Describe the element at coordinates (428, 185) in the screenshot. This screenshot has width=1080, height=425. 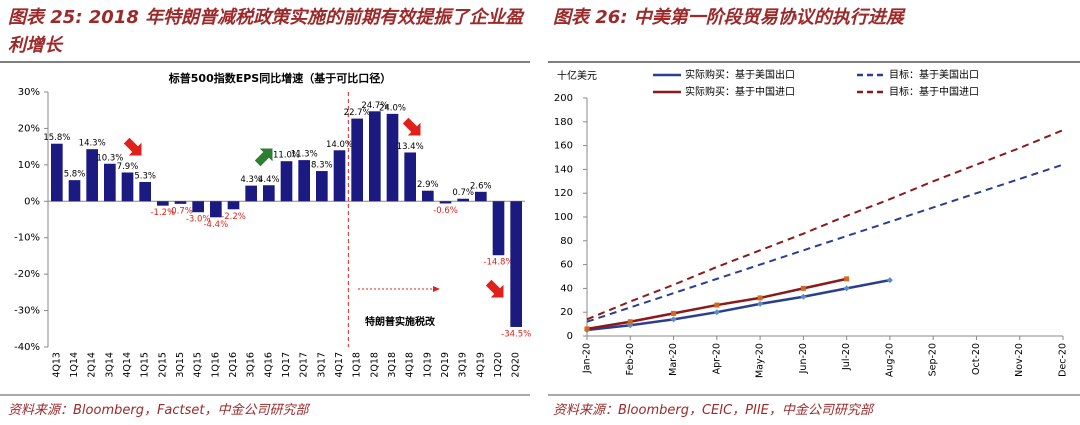
I see `value-label: 2.9%` at that location.